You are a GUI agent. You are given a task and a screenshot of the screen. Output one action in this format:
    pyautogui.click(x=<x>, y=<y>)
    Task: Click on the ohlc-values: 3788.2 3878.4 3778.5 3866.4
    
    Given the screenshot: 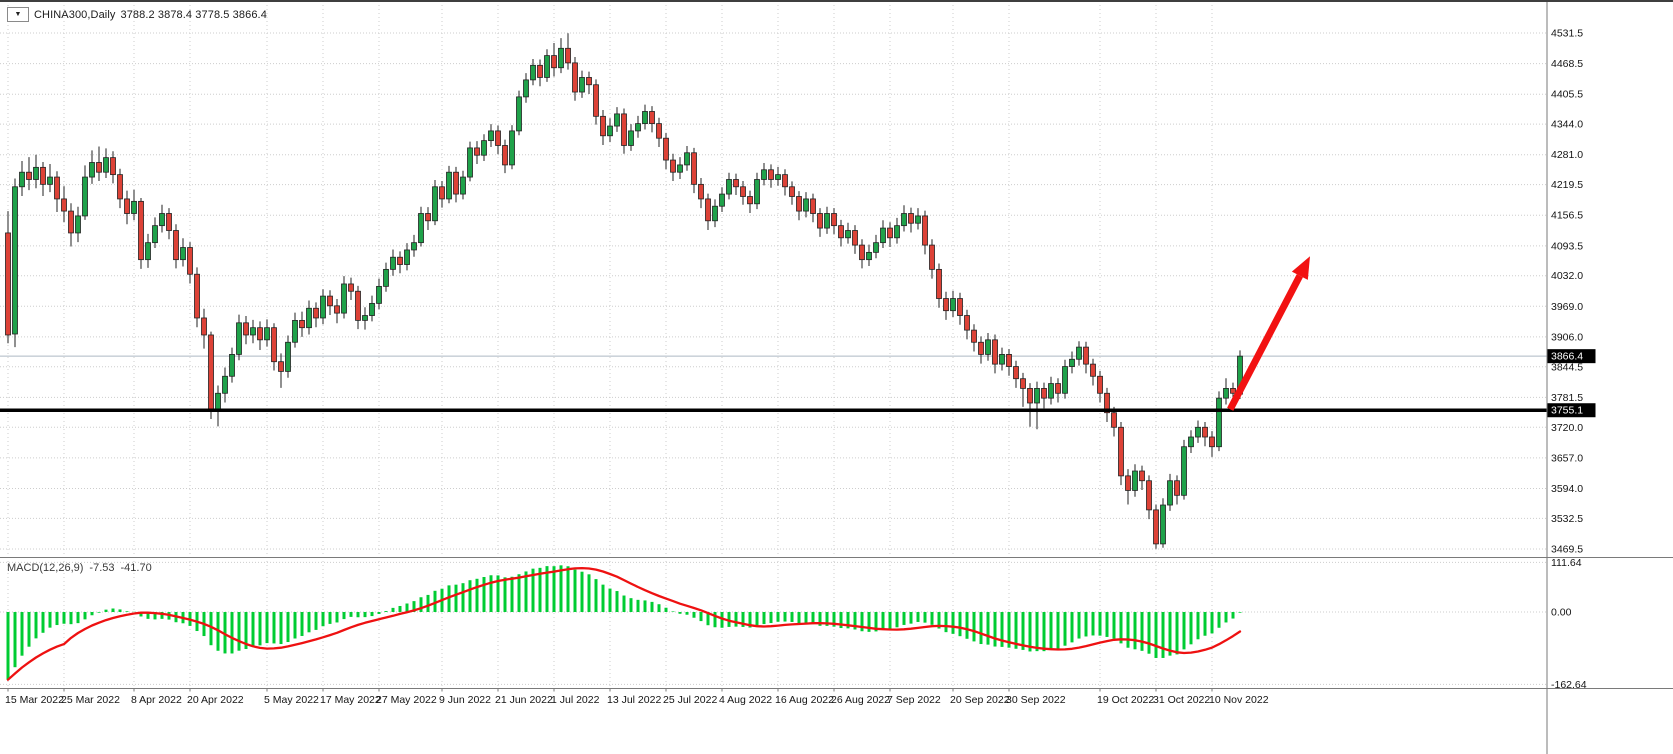 What is the action you would take?
    pyautogui.click(x=193, y=14)
    